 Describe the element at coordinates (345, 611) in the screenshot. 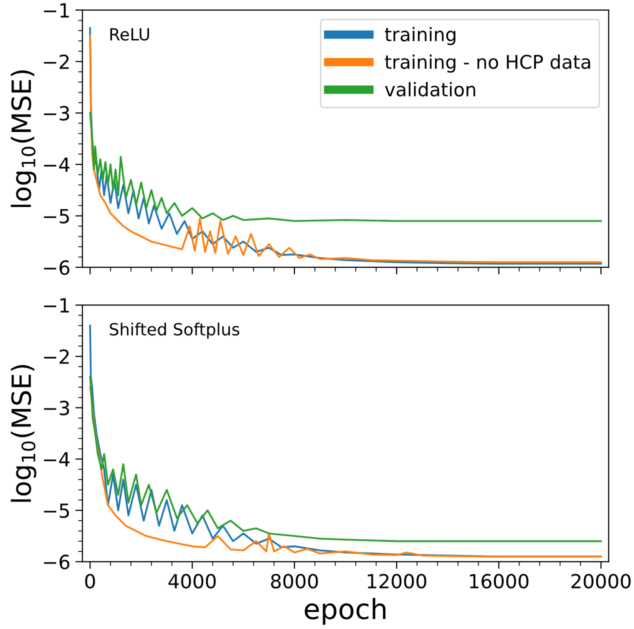

I see `x-axis-title: epoch` at that location.